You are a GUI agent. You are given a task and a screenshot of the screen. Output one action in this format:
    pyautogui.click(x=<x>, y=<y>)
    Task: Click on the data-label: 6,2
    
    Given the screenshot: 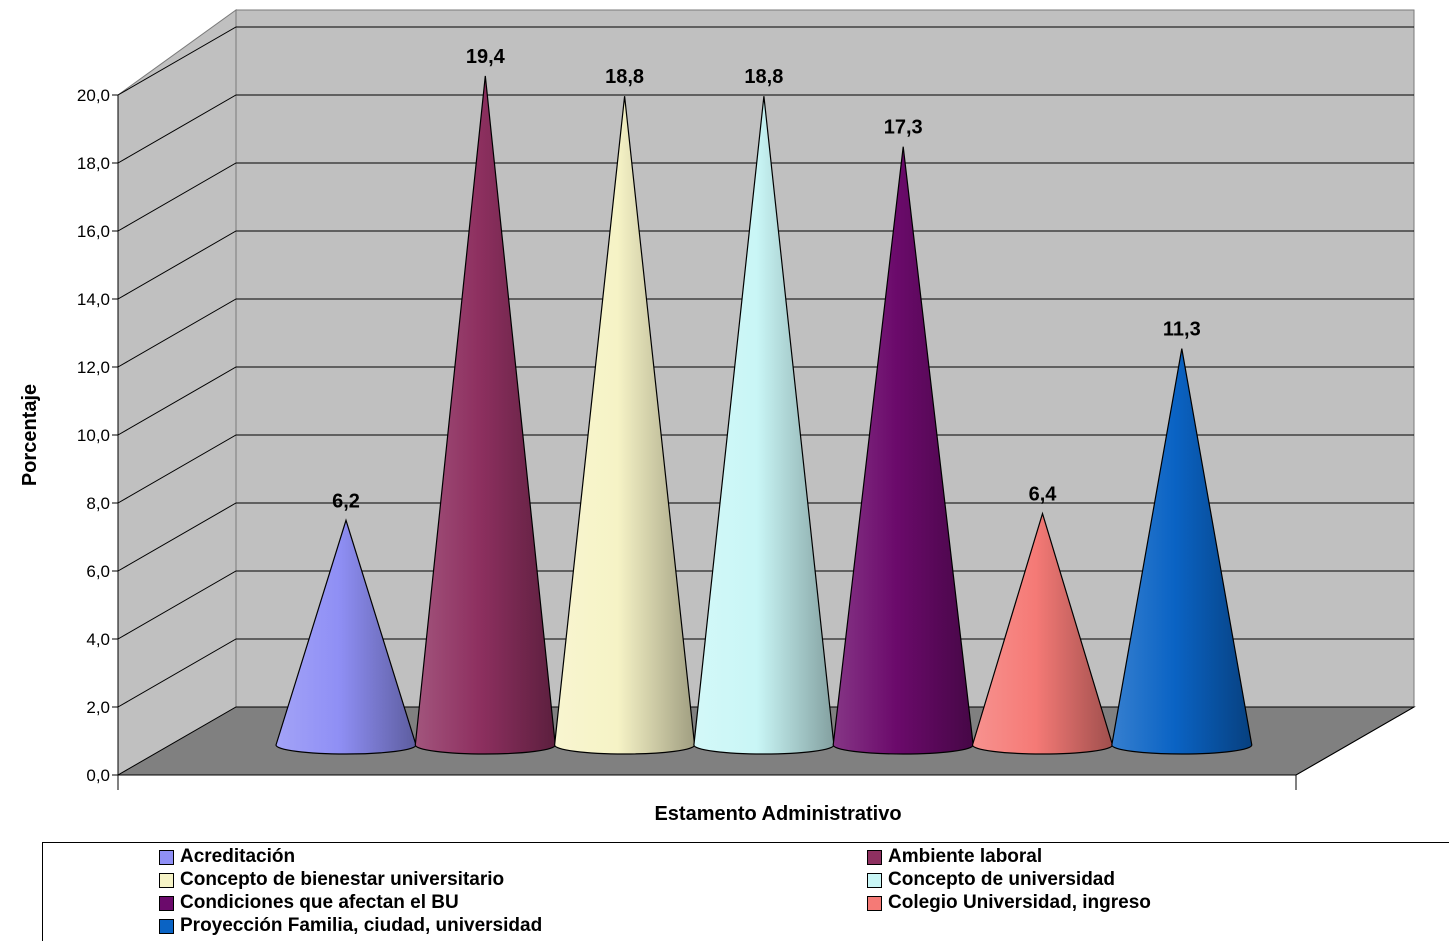 What is the action you would take?
    pyautogui.click(x=346, y=501)
    